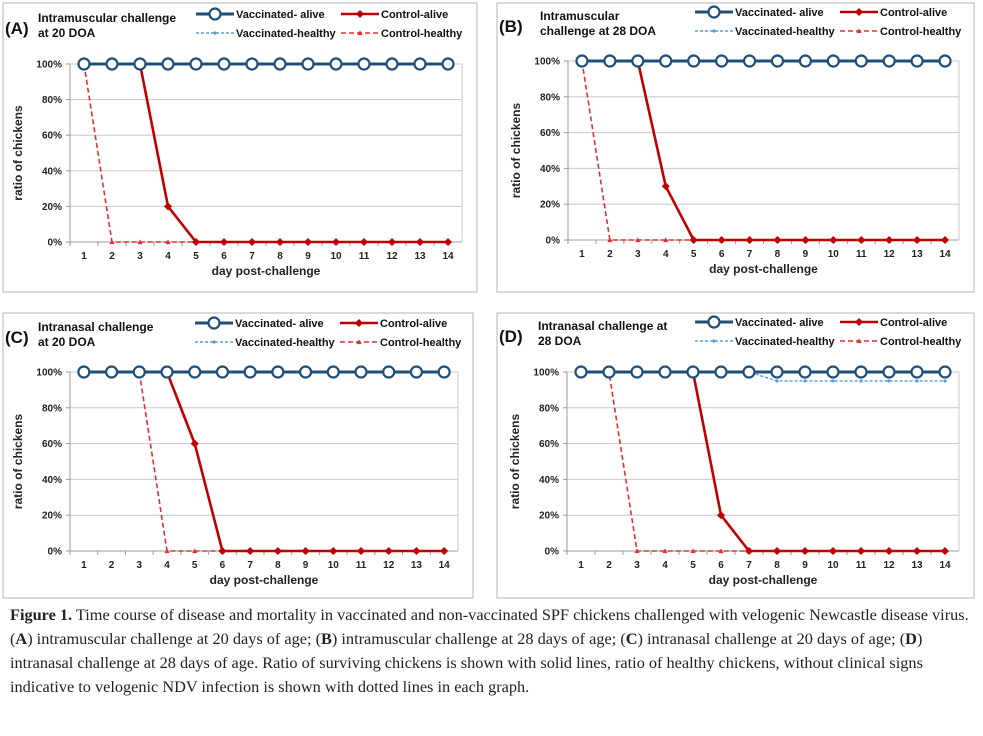 The height and width of the screenshot is (736, 983). Describe the element at coordinates (778, 254) in the screenshot. I see `x-tick-label: 8` at that location.